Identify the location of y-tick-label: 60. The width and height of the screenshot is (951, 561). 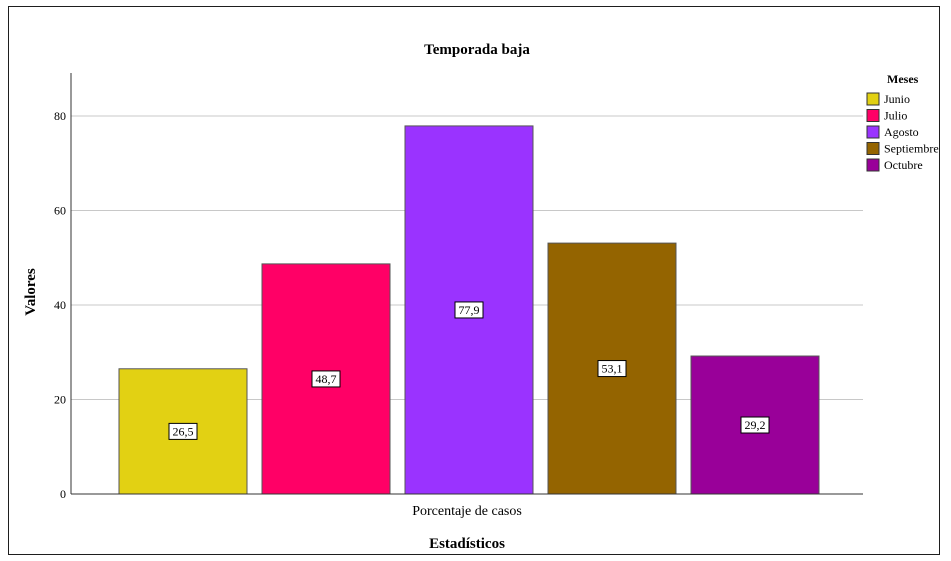
(60, 211).